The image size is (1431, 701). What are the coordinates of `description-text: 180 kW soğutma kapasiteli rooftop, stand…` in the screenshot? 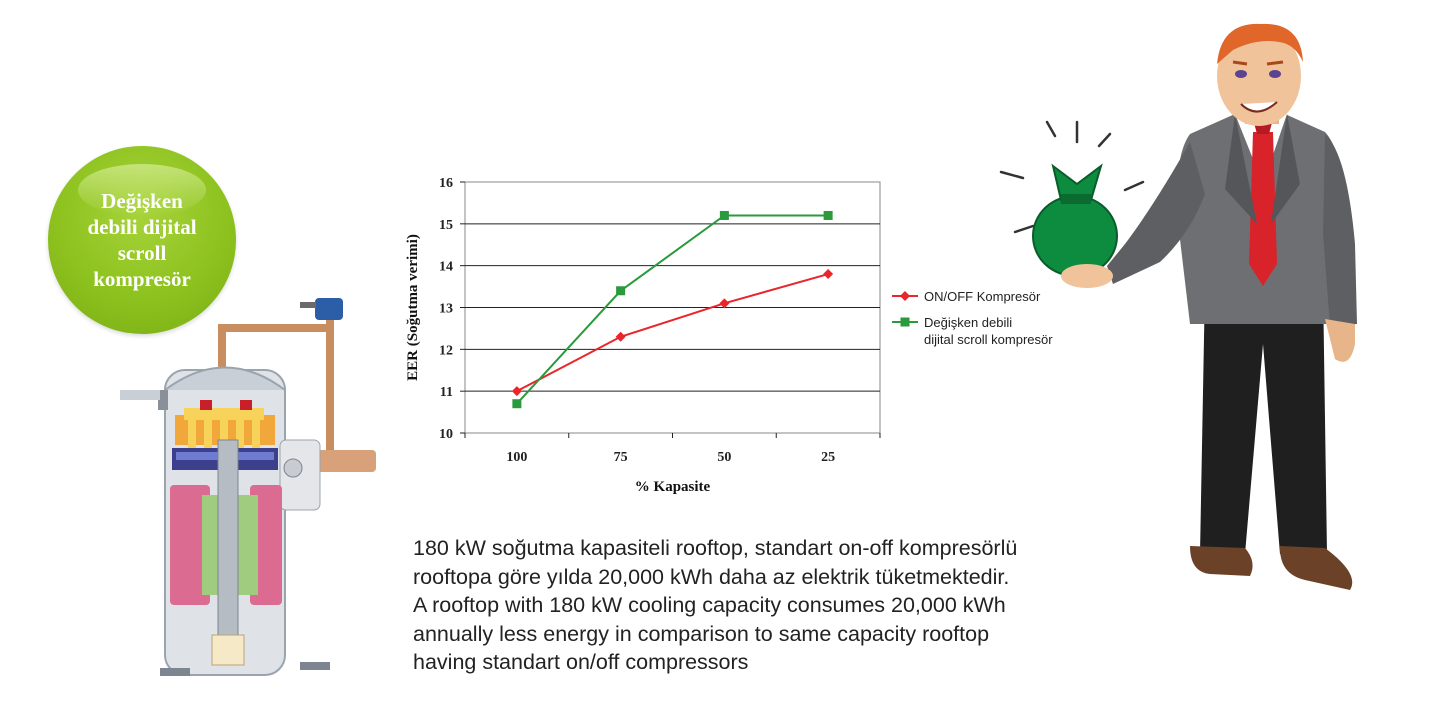 It's located at (773, 605).